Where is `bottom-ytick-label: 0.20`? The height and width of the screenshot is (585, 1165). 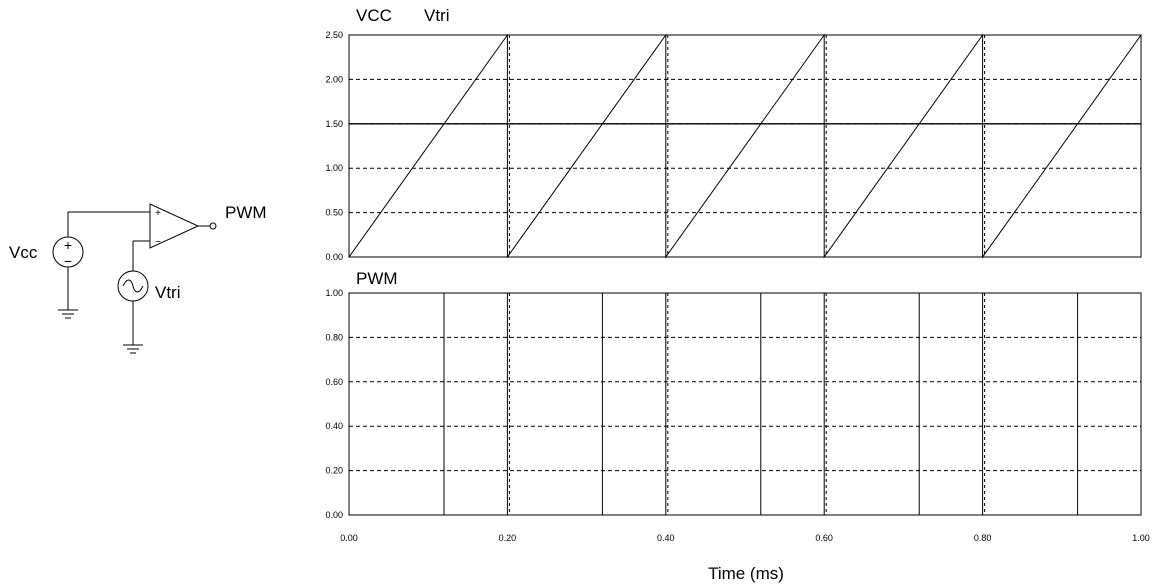 bottom-ytick-label: 0.20 is located at coordinates (334, 471).